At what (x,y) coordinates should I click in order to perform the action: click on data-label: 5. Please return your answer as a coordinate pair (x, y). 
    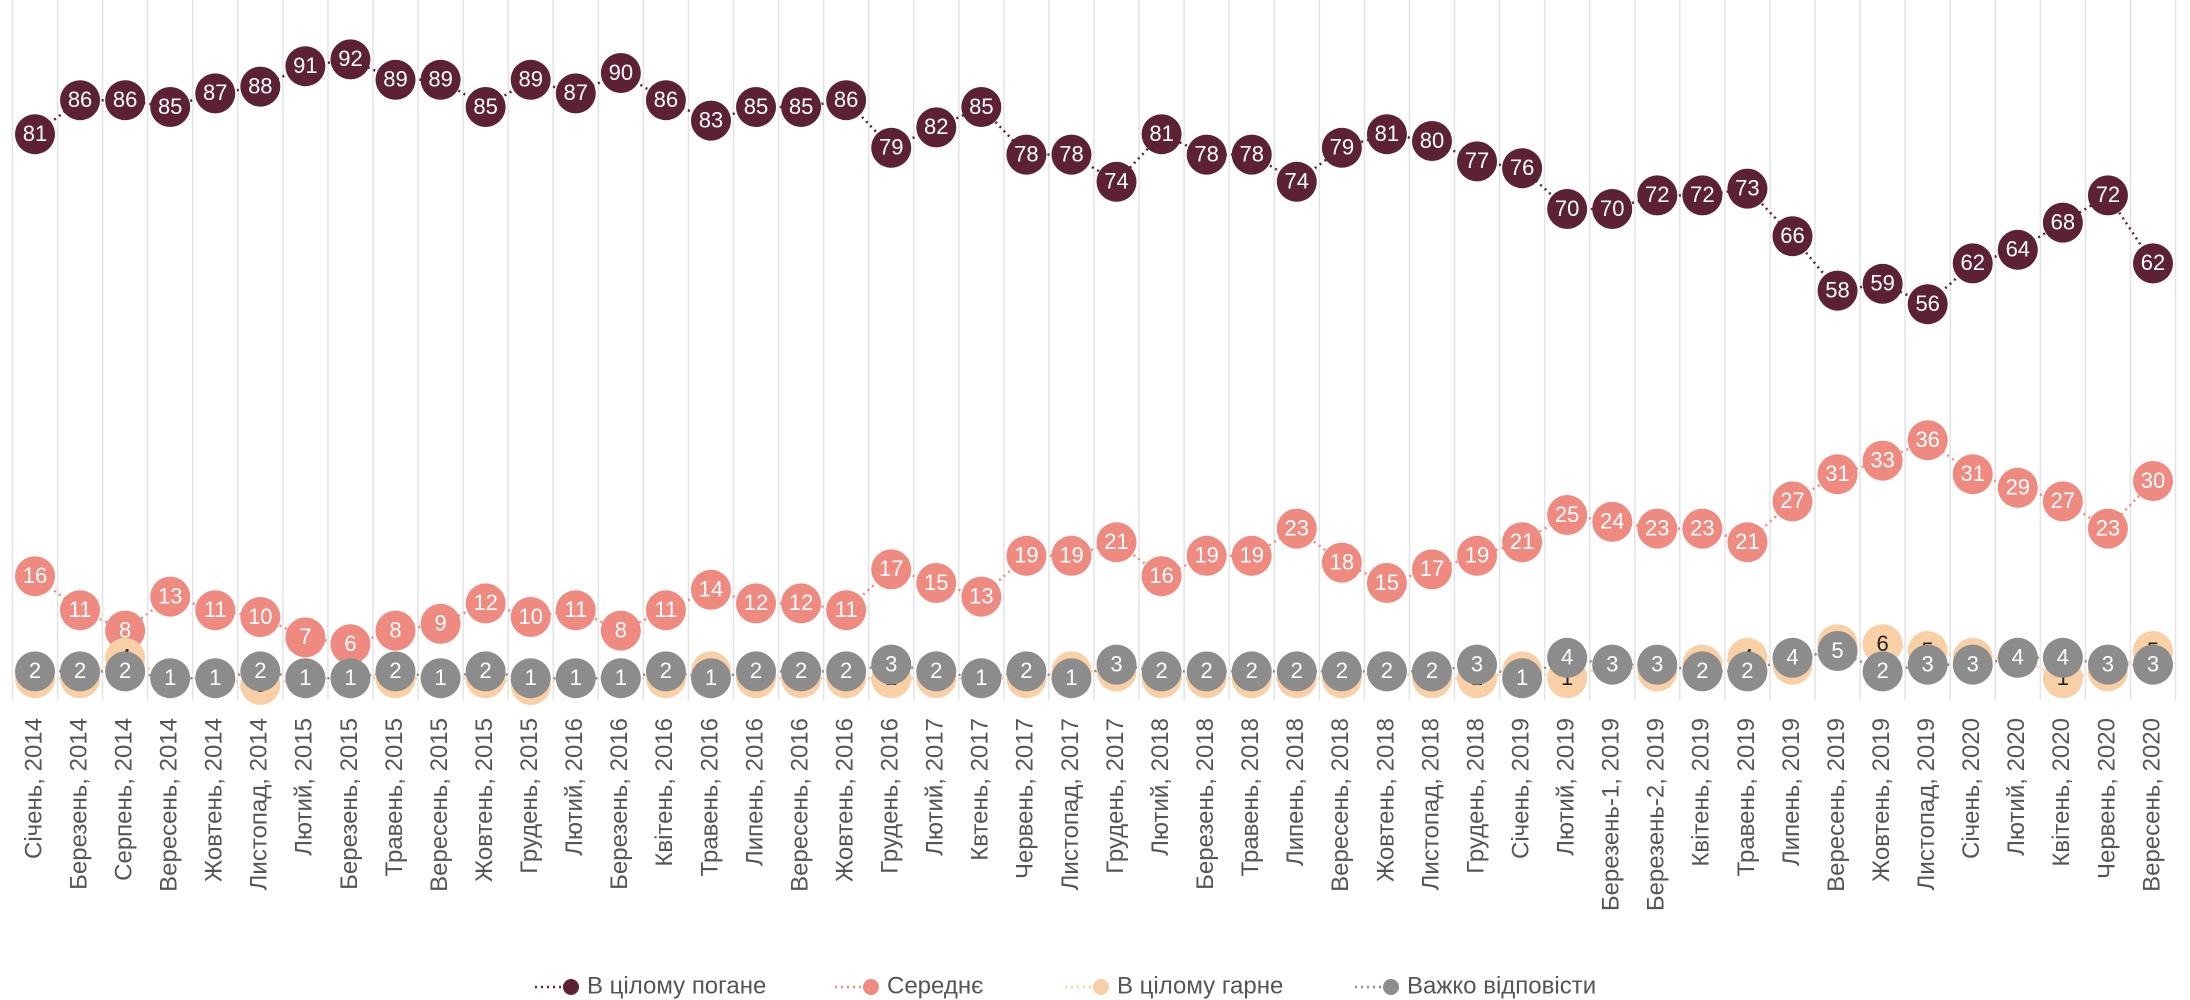
    Looking at the image, I should click on (1837, 650).